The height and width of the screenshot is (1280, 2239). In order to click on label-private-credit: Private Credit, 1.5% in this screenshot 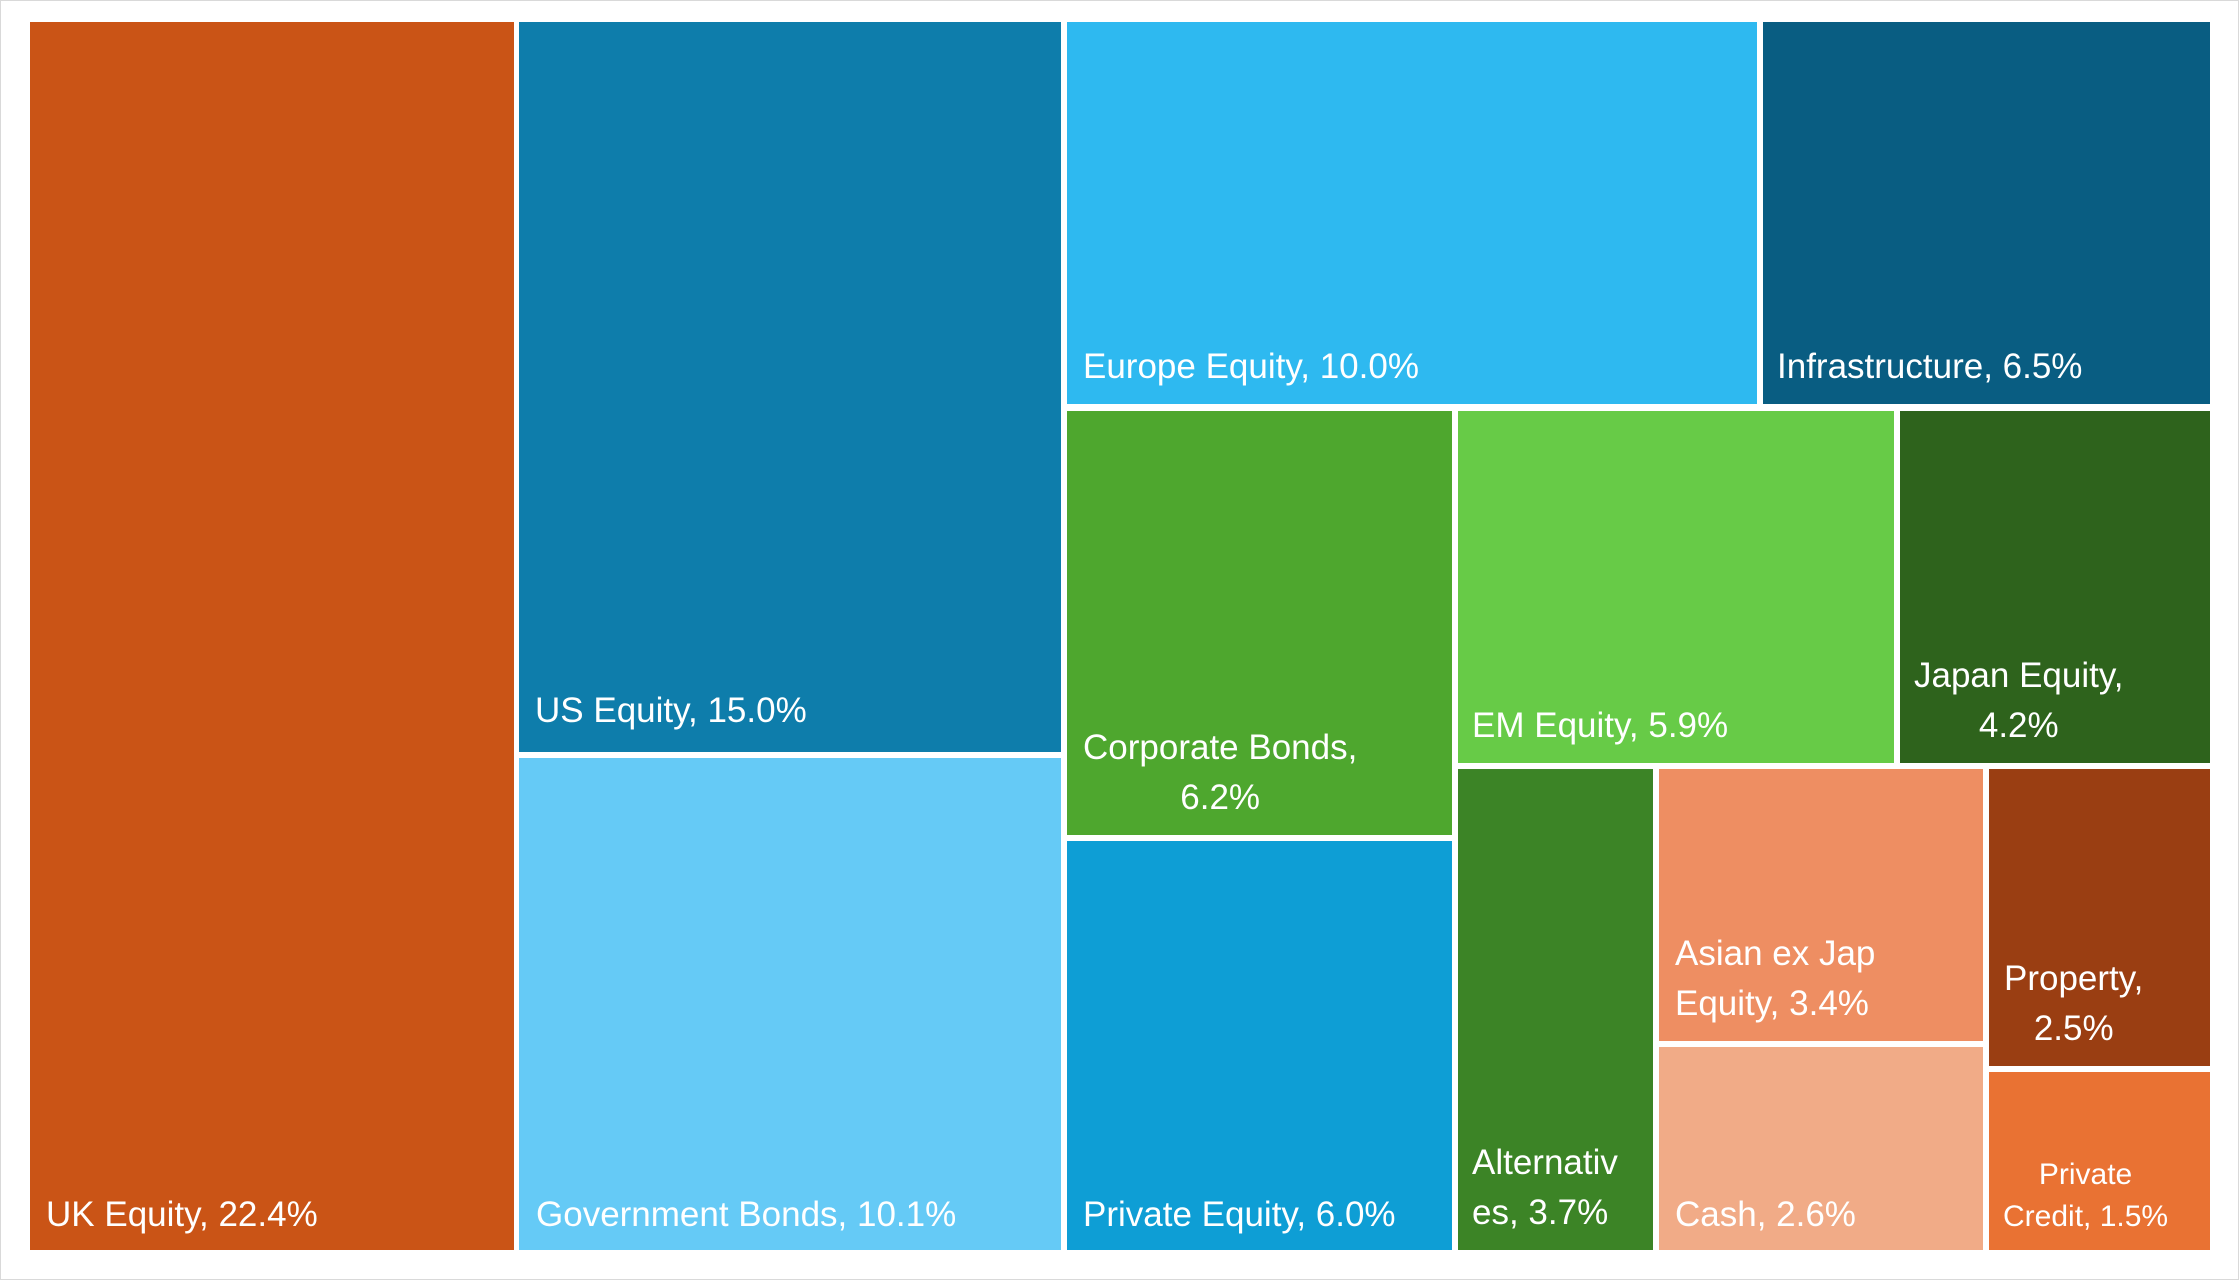, I will do `click(2086, 1195)`.